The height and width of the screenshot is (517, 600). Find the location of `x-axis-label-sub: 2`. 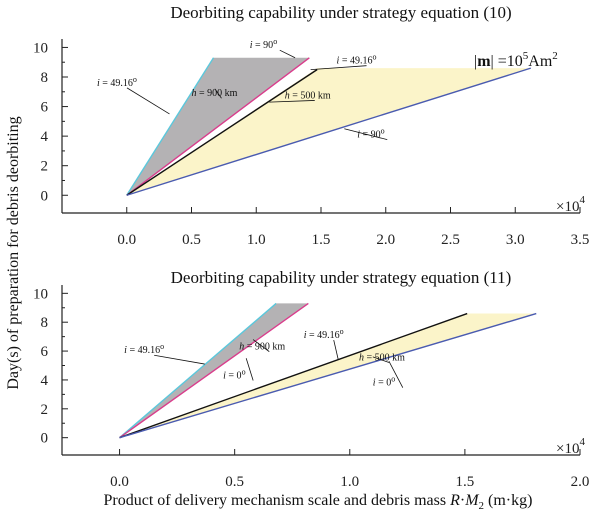

x-axis-label-sub: 2 is located at coordinates (482, 506).